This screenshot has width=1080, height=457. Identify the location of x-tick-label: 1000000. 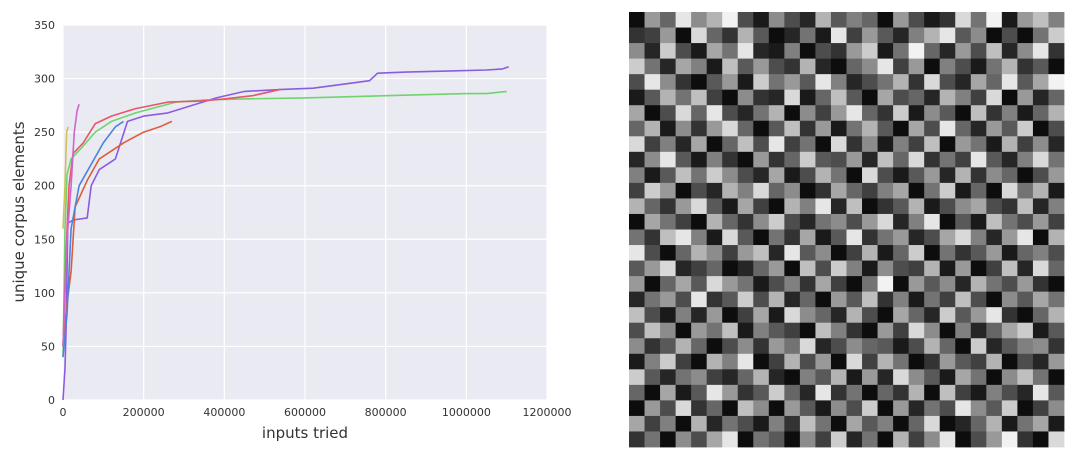
(466, 412).